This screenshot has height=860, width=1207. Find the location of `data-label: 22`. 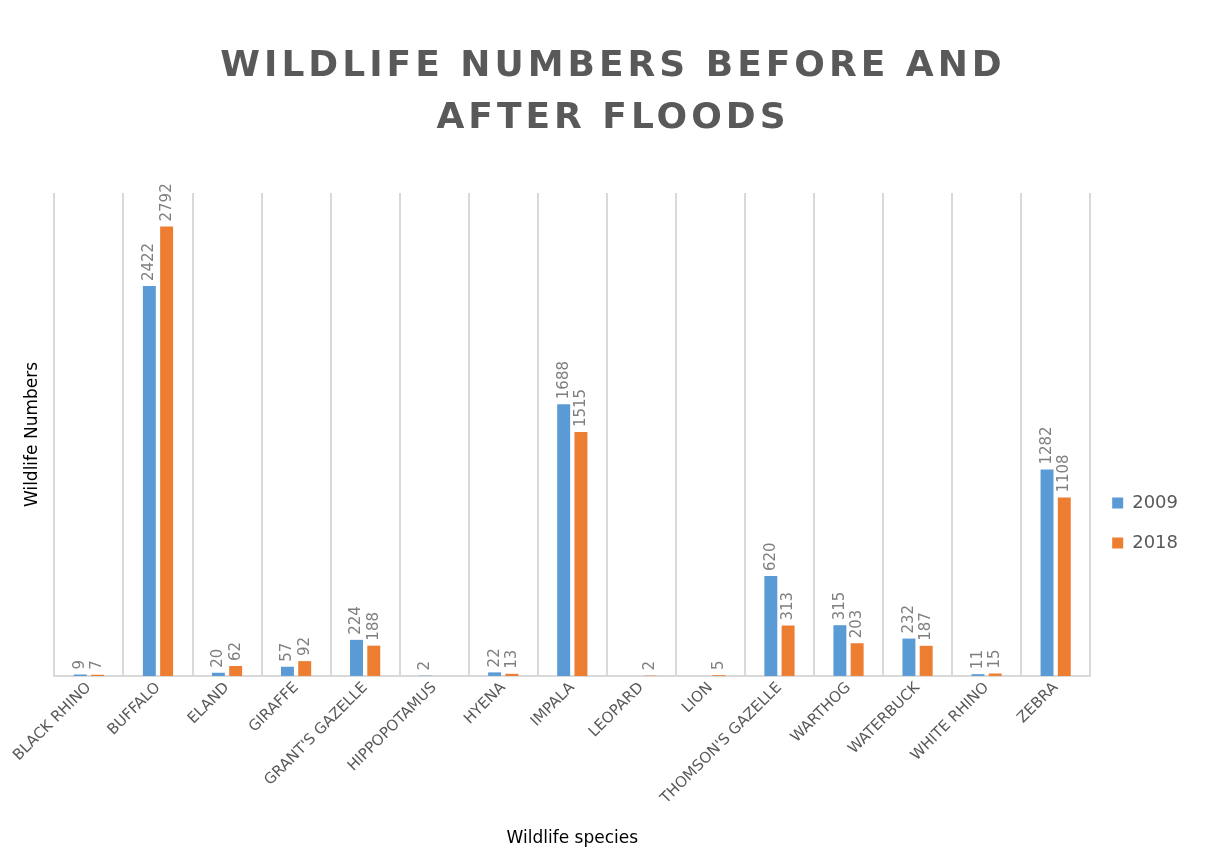

data-label: 22 is located at coordinates (493, 658).